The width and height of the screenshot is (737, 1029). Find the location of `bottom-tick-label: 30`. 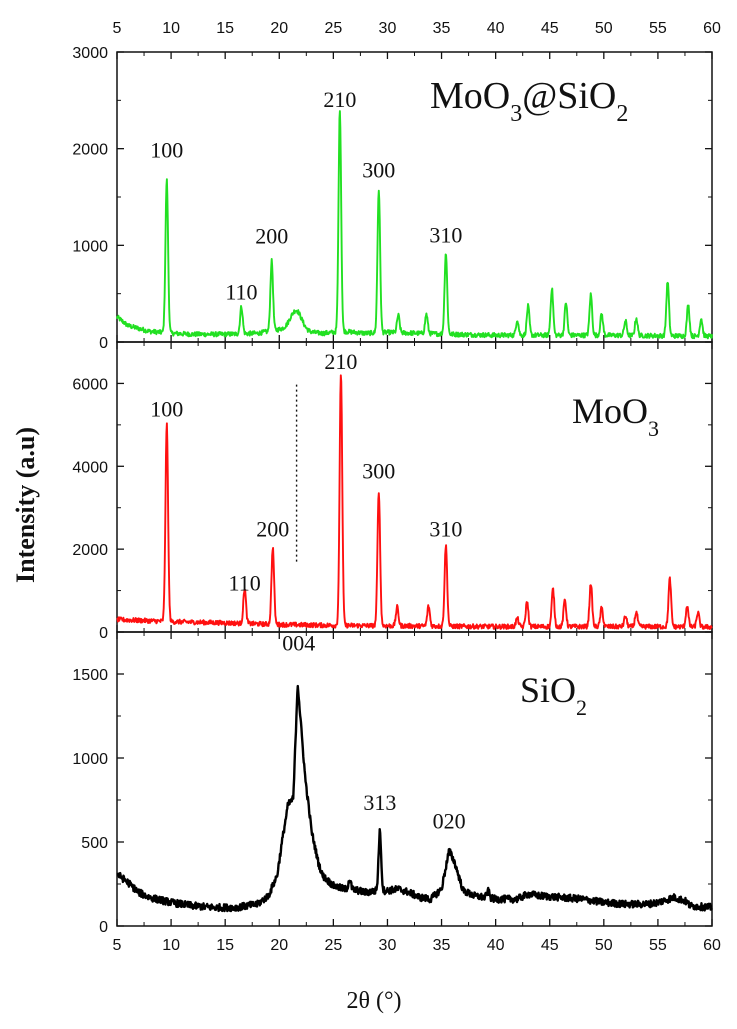

bottom-tick-label: 30 is located at coordinates (388, 945).